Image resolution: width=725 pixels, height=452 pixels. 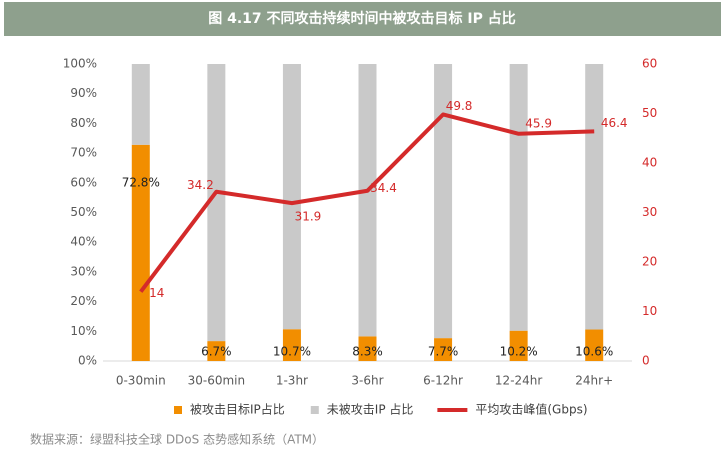 What do you see at coordinates (308, 217) in the screenshot?
I see `line-label: 31.9` at bounding box center [308, 217].